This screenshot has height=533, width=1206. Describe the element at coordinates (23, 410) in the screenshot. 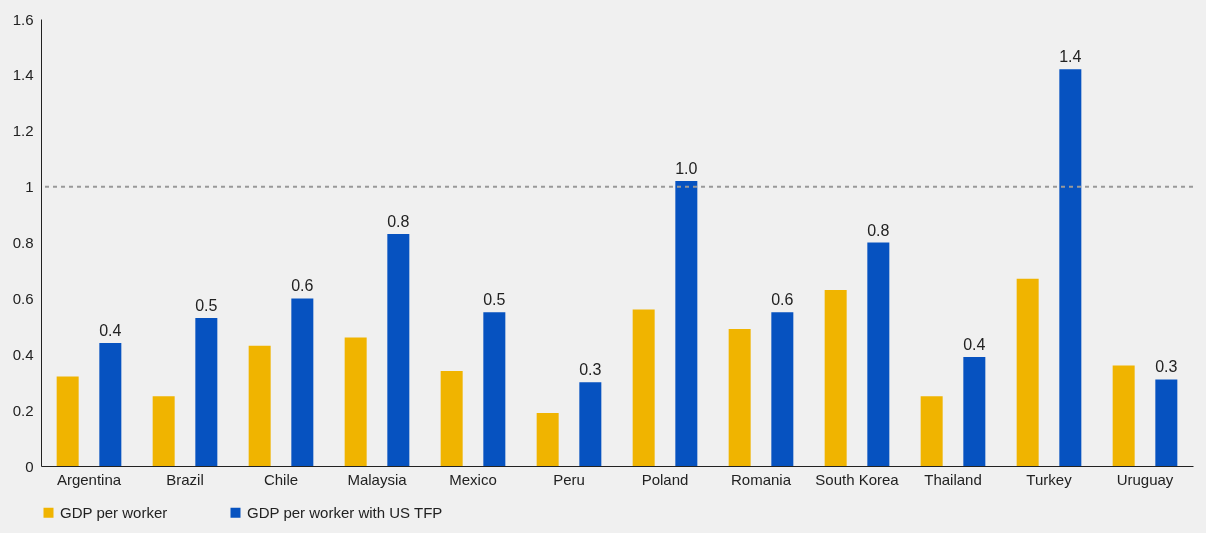

I see `y-tick-label: 0.2` at that location.